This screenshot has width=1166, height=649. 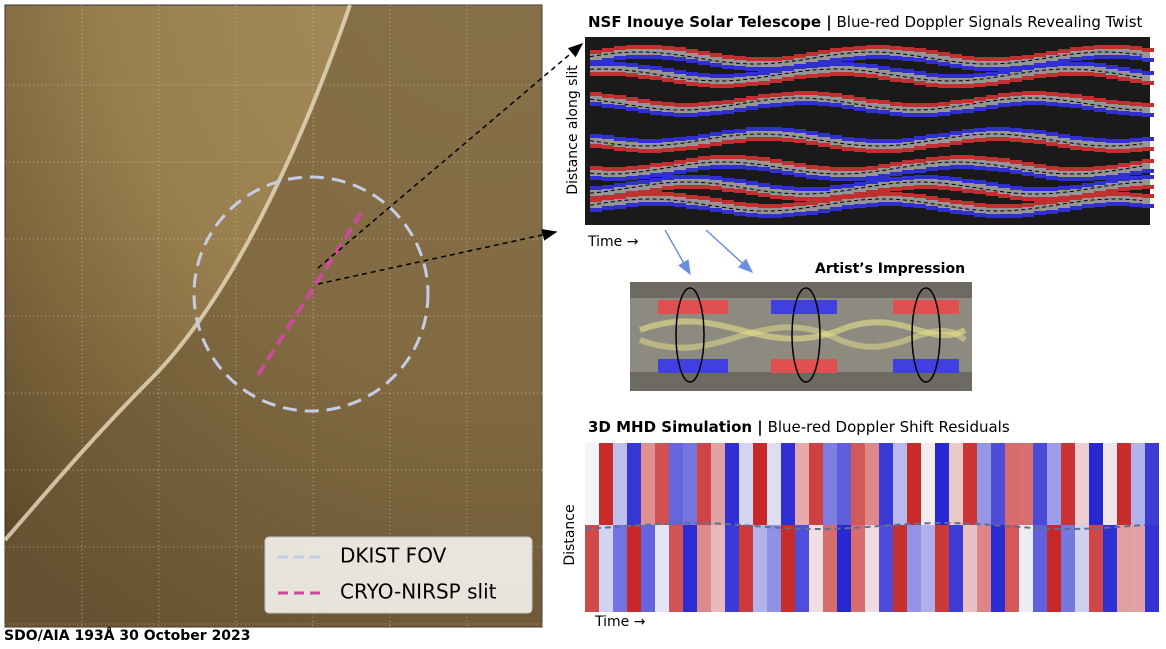 I want to click on artist-image, so click(x=801, y=336).